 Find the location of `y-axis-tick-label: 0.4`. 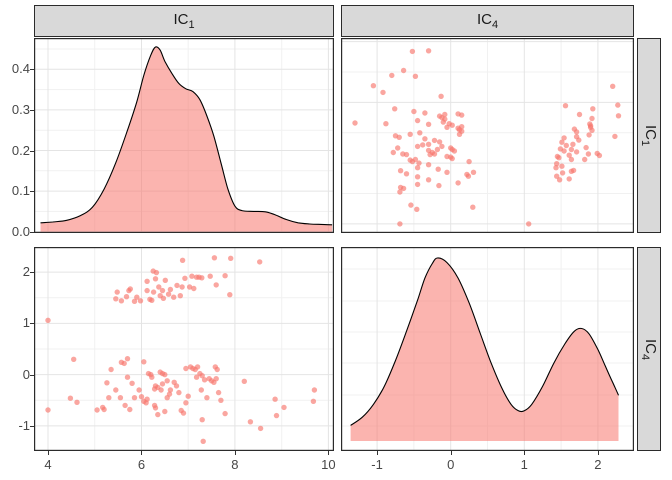

y-axis-tick-label: 0.4 is located at coordinates (20, 69).